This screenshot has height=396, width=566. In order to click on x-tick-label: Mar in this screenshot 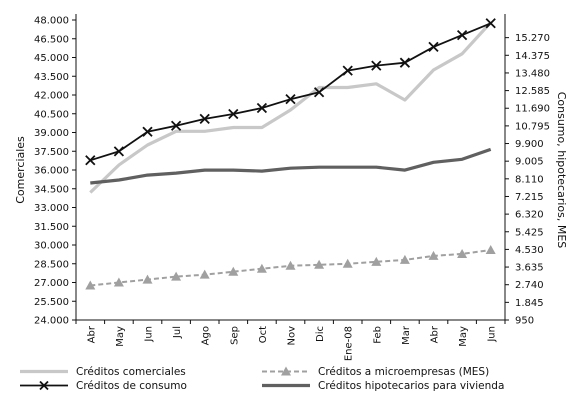, I will do `click(406, 335)`.